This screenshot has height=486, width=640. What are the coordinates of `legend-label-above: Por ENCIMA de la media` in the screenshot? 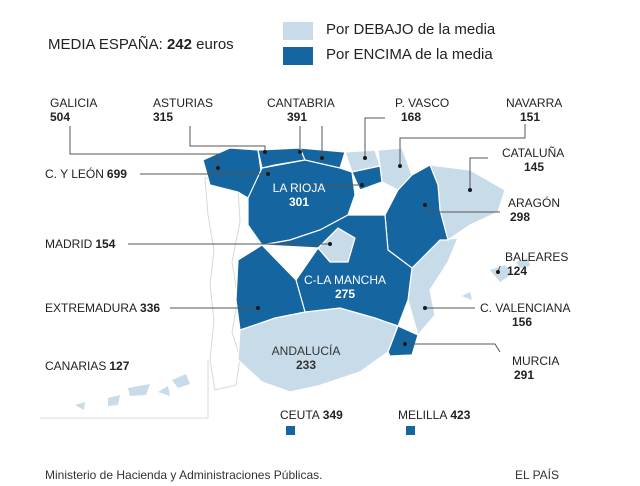 It's located at (409, 54).